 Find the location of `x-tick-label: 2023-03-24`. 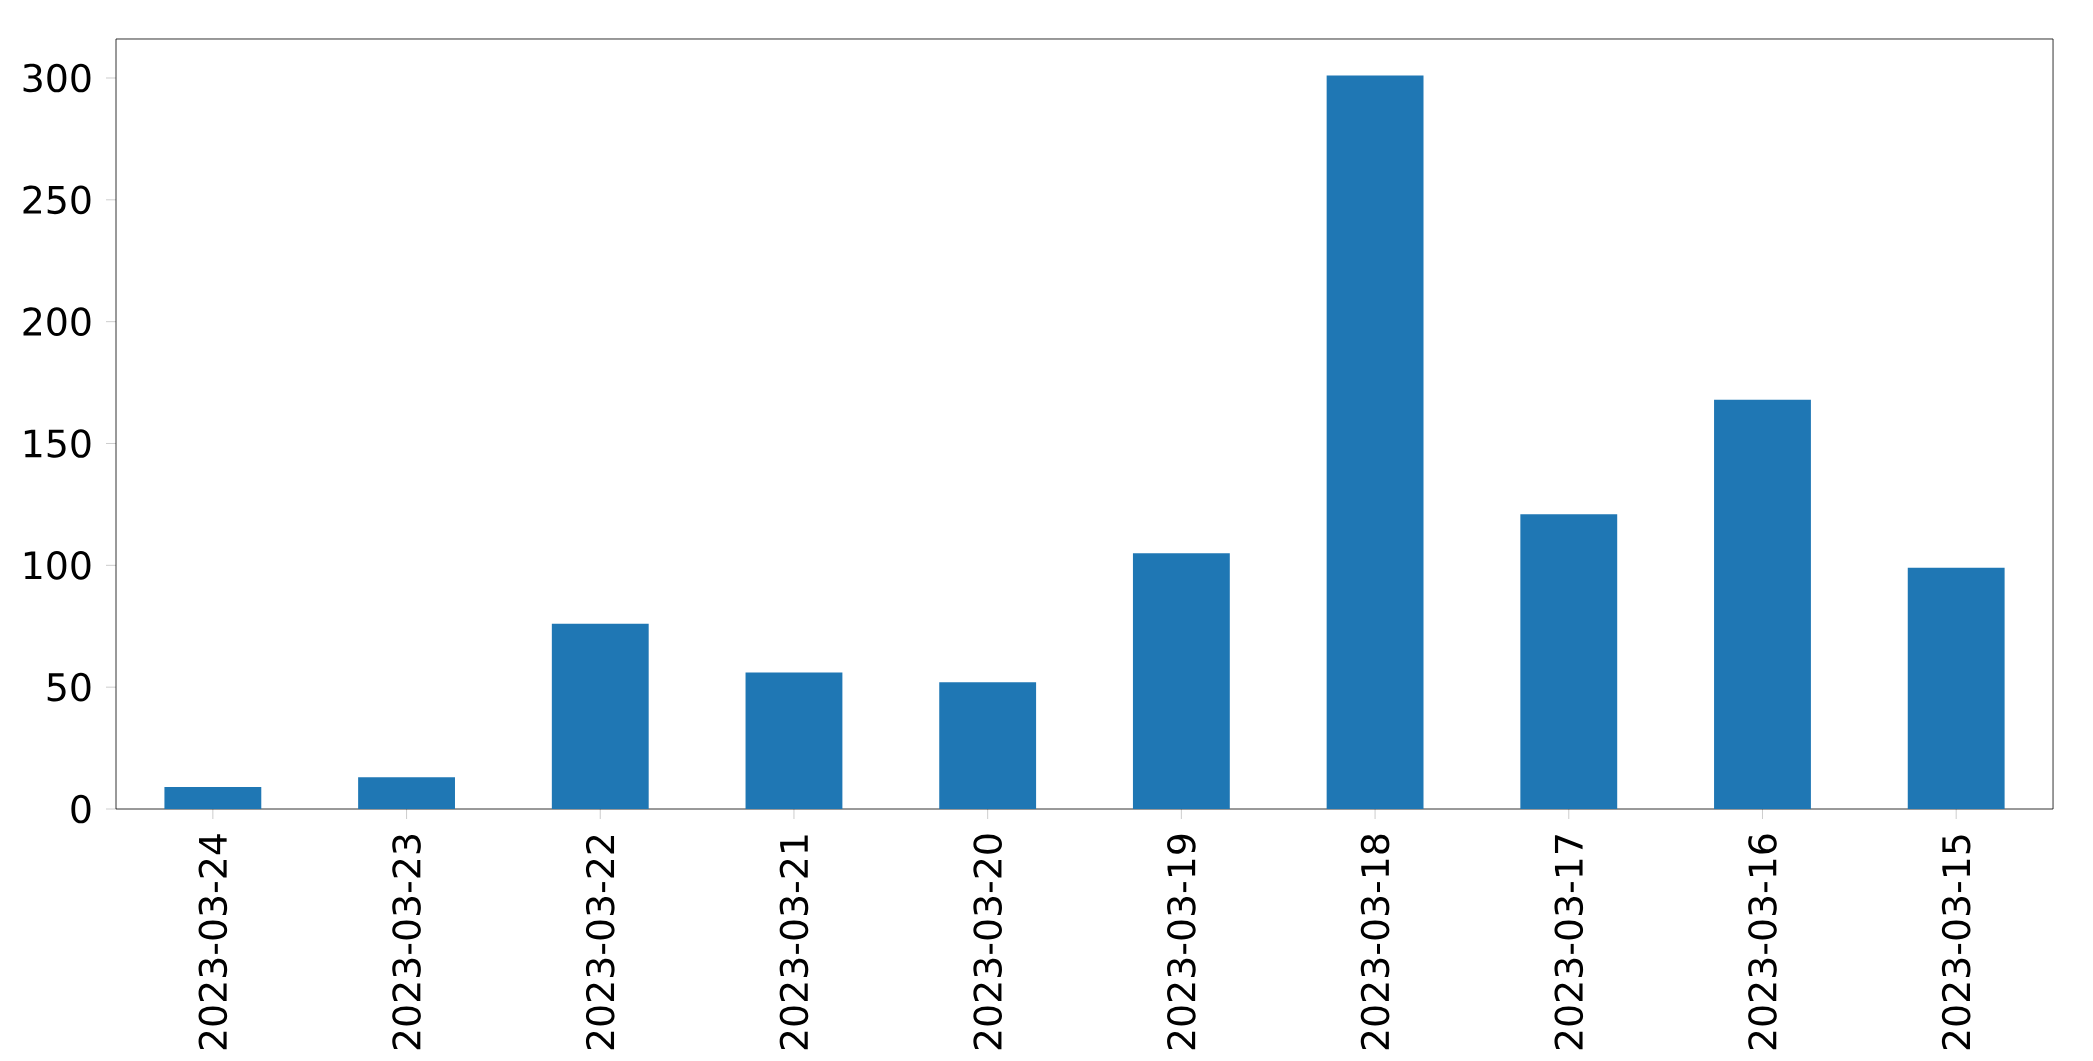

x-tick-label: 2023-03-24 is located at coordinates (213, 942).